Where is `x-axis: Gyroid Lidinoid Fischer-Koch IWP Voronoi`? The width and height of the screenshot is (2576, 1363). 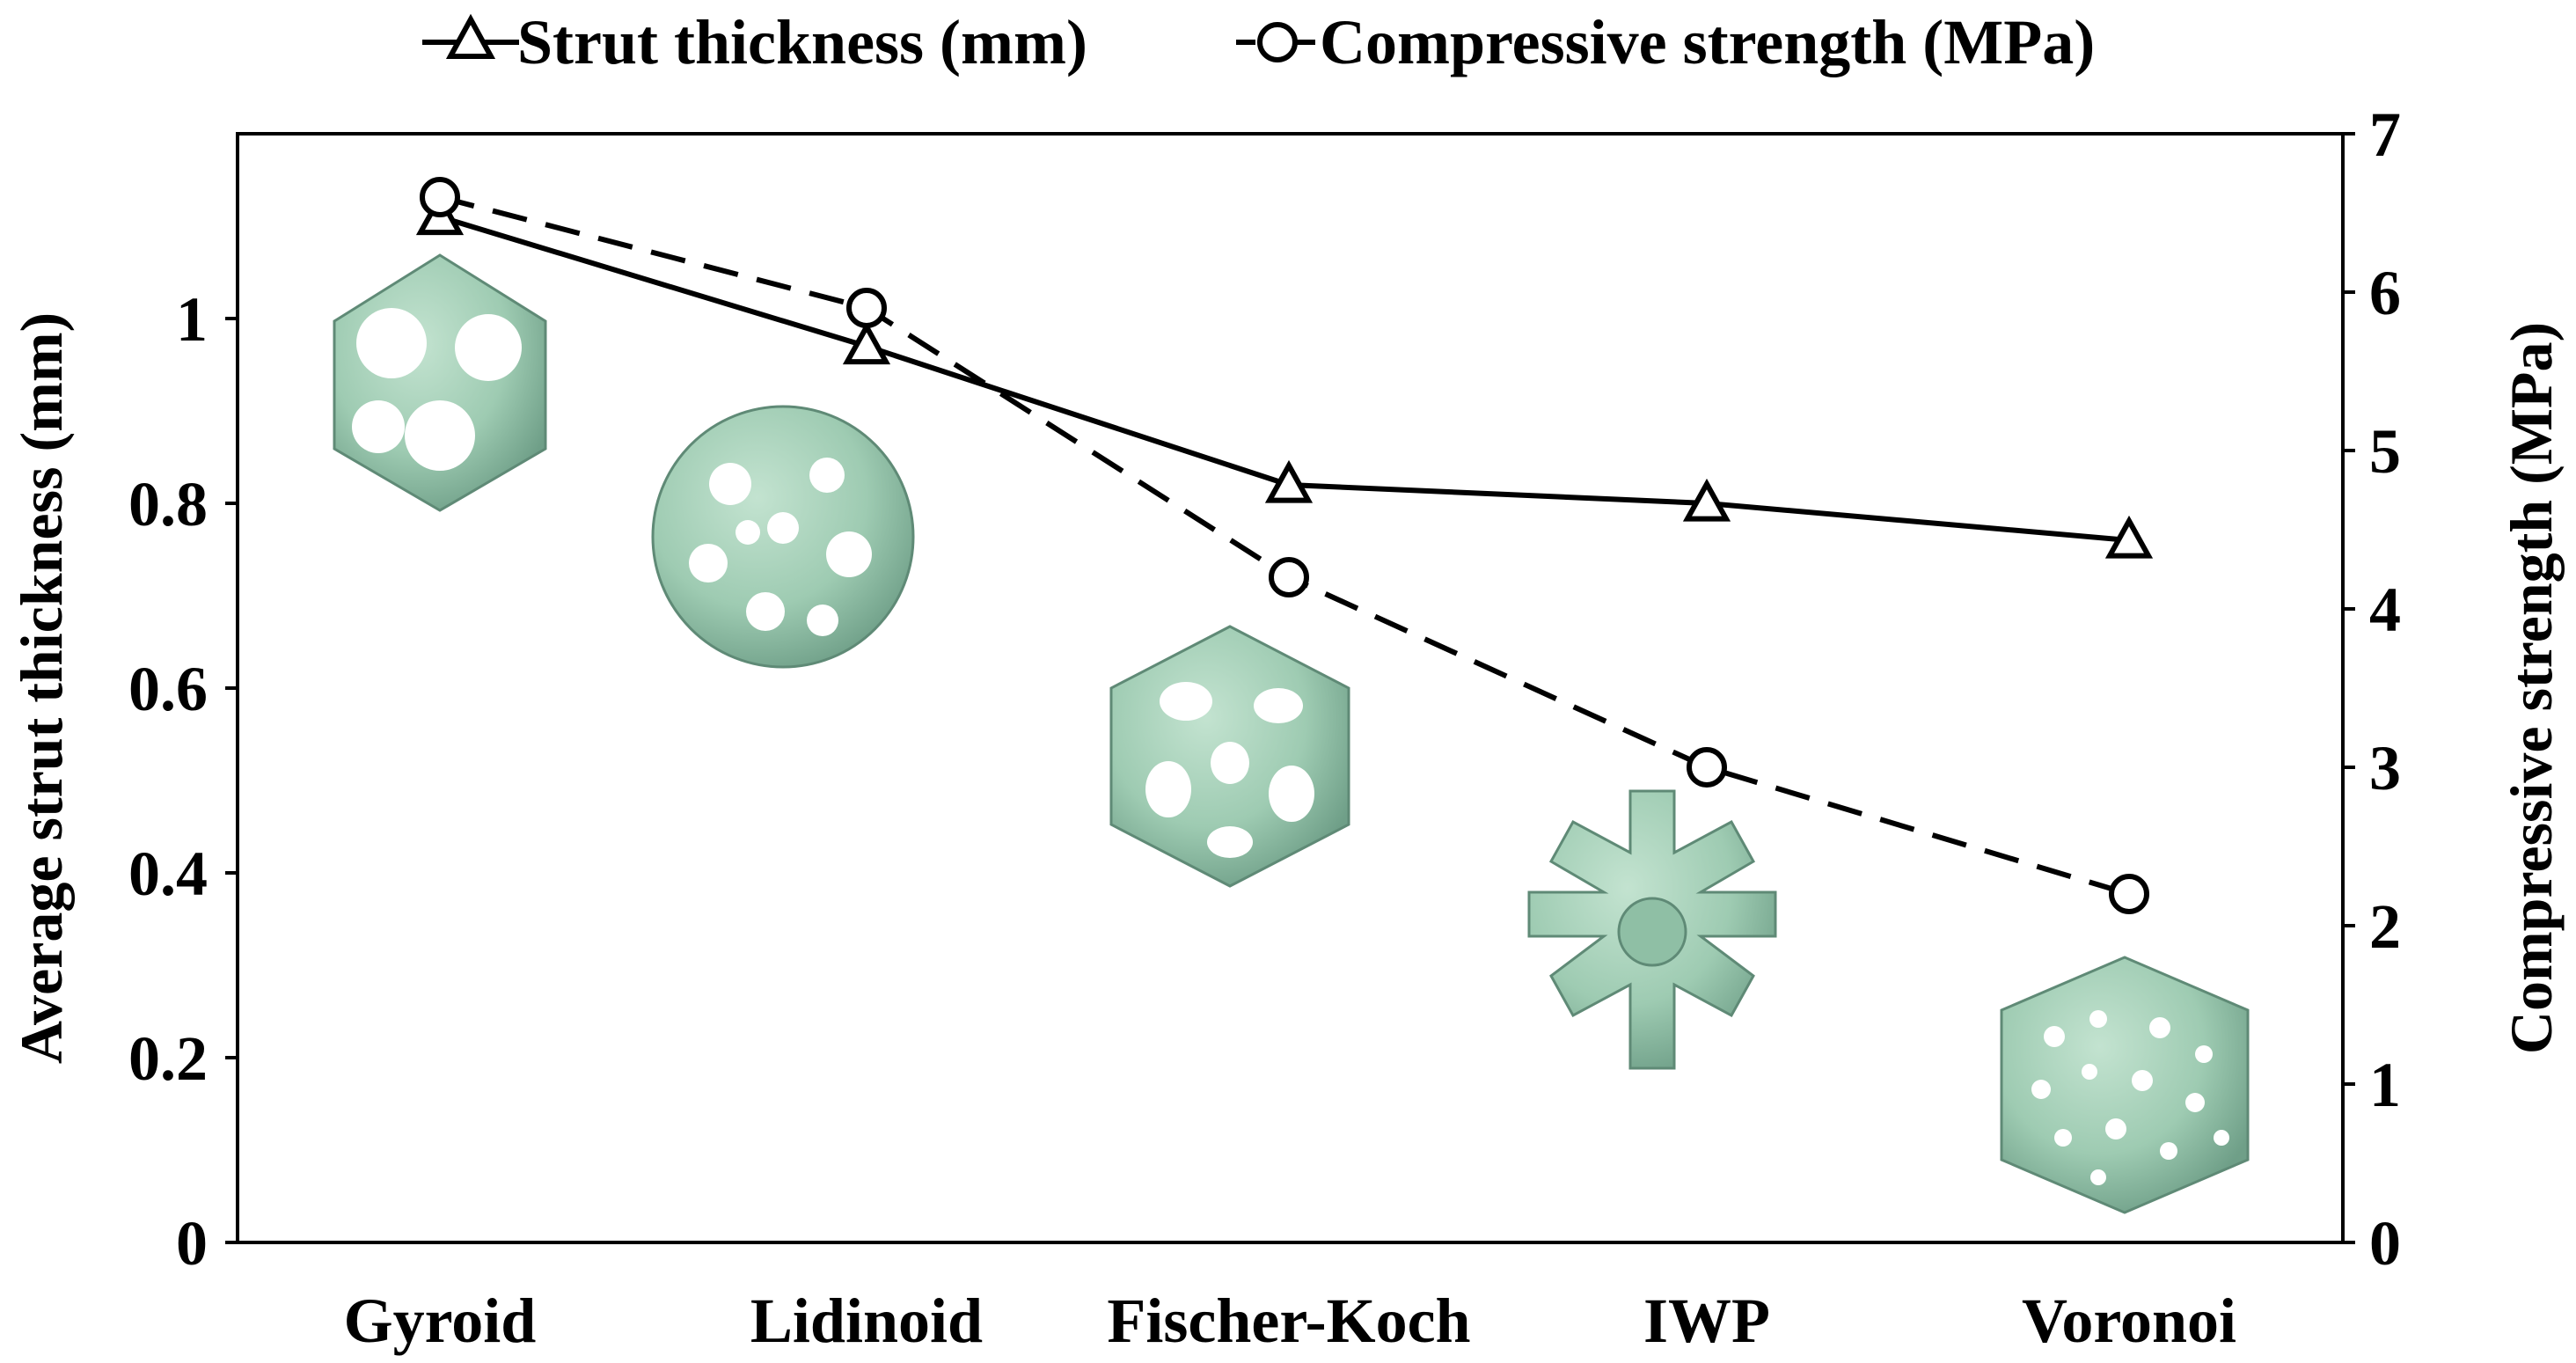 x-axis: Gyroid Lidinoid Fischer-Koch IWP Voronoi is located at coordinates (1290, 1321).